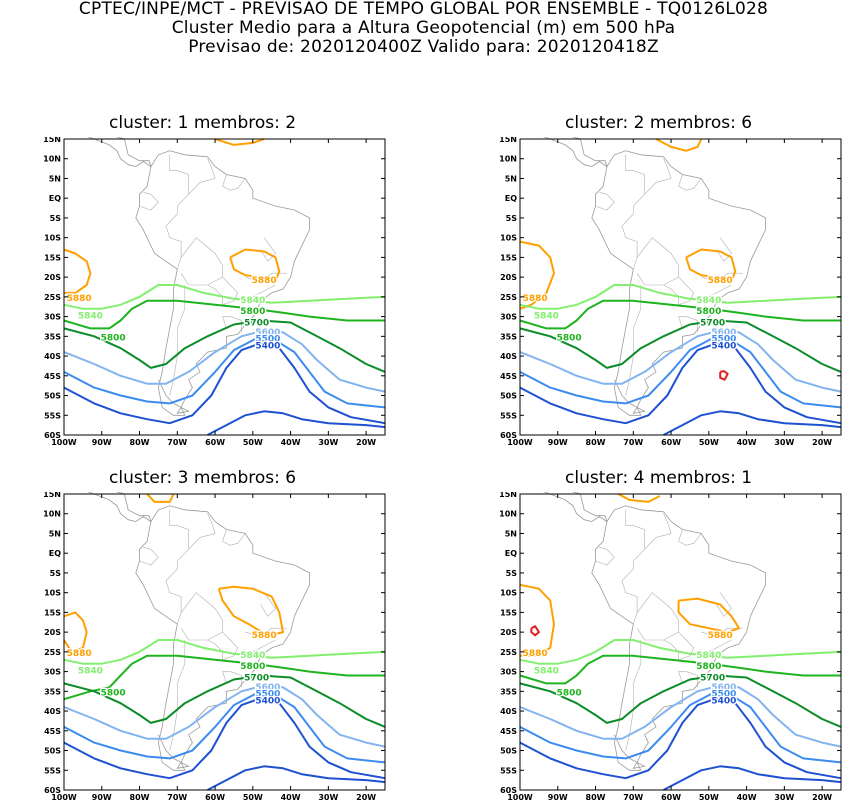  Describe the element at coordinates (56, 218) in the screenshot. I see `lat-label: 5S` at that location.